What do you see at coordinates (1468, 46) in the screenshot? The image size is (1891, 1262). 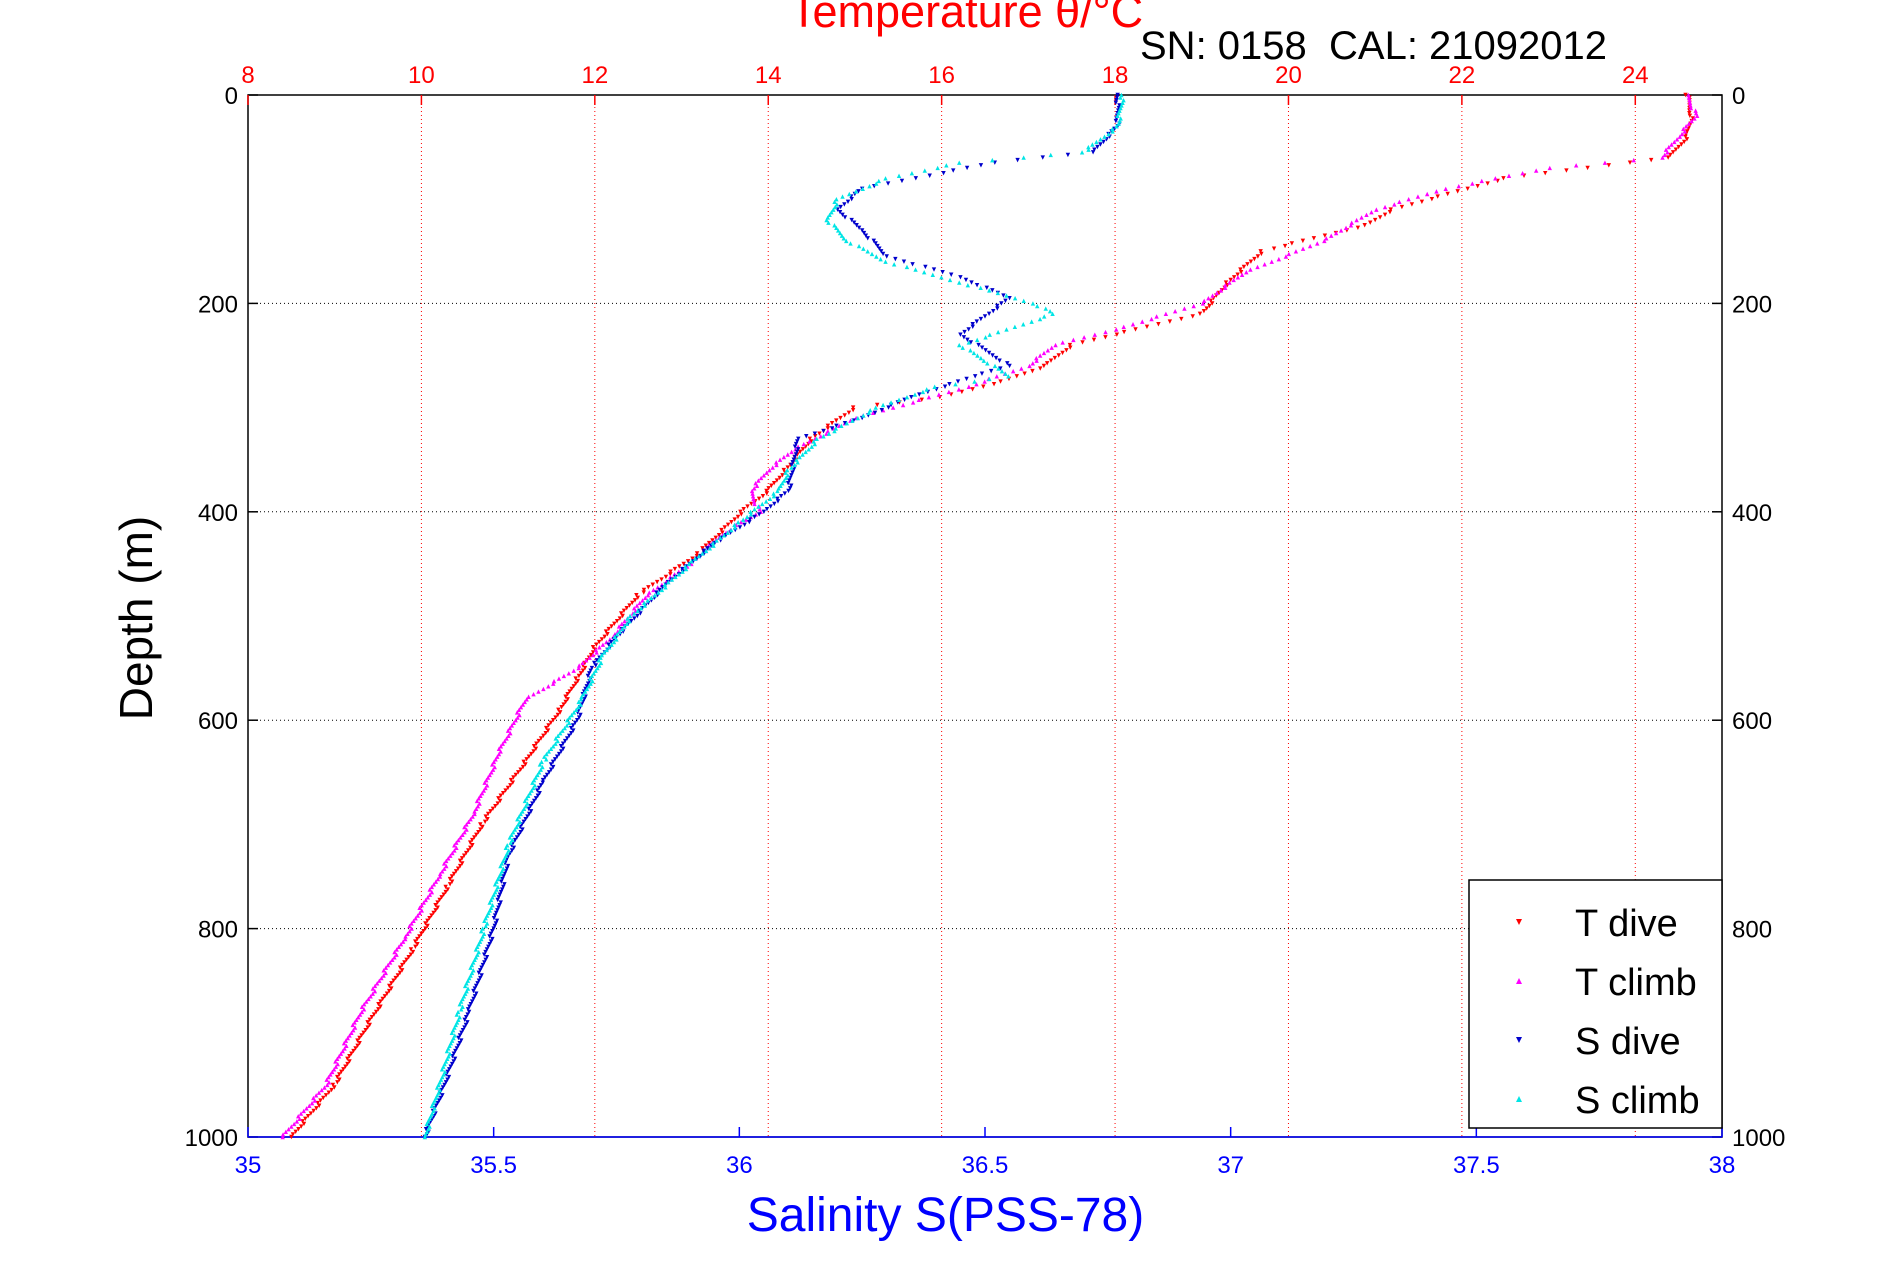 I see `calibration-date: CAL: 21092012` at bounding box center [1468, 46].